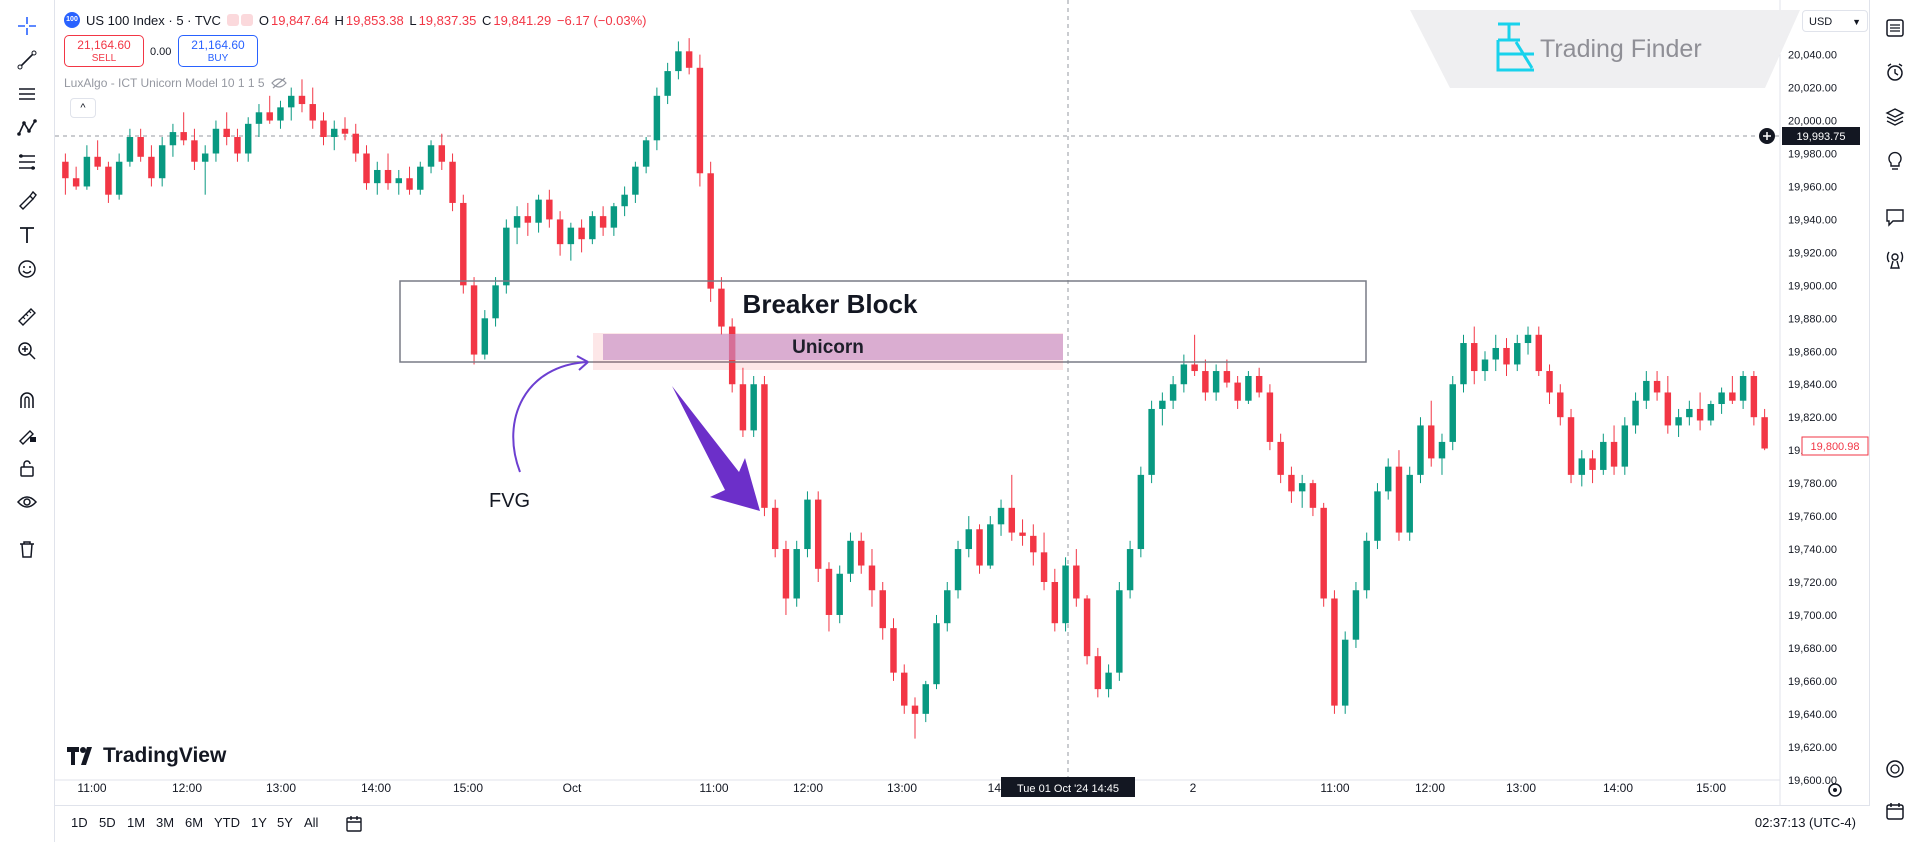  I want to click on price-tick-label: 20,040.00, so click(1812, 56).